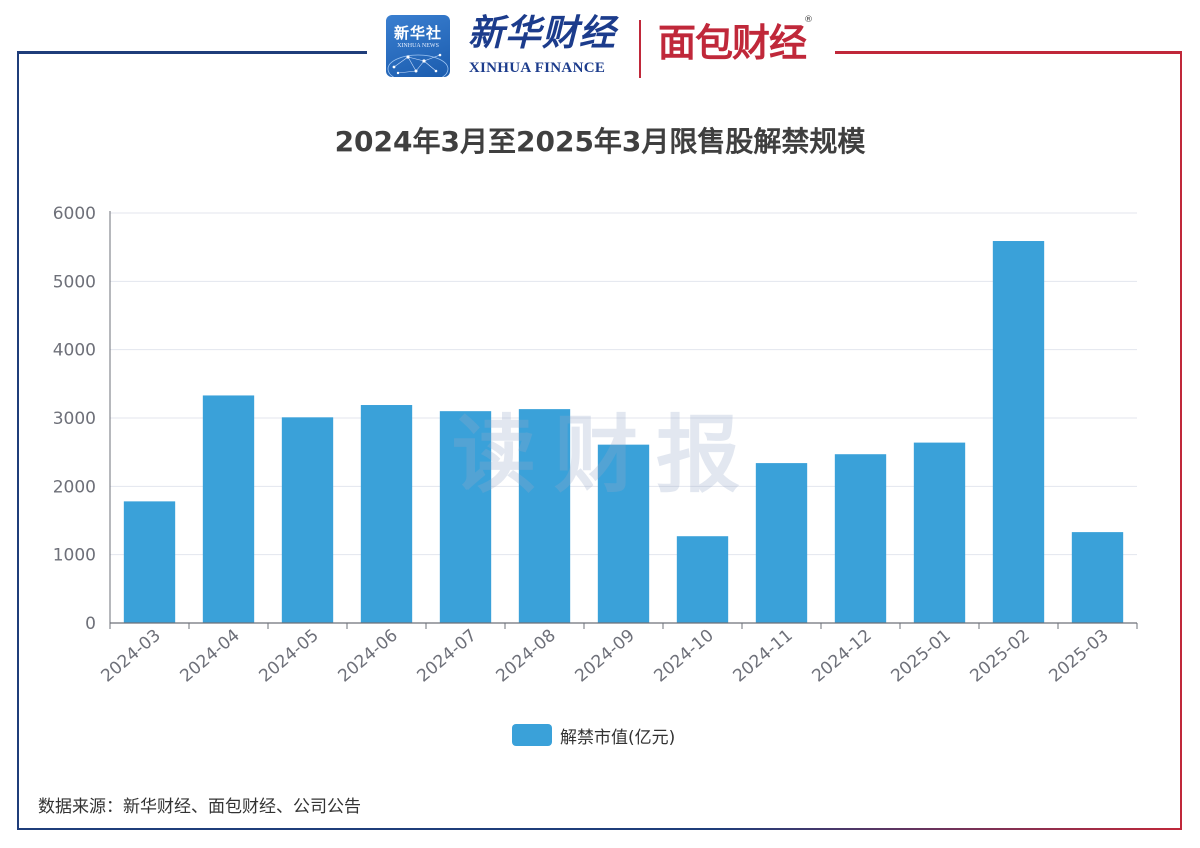 The image size is (1200, 848). I want to click on xinhua-news-logo-cn: 新华社, so click(417, 33).